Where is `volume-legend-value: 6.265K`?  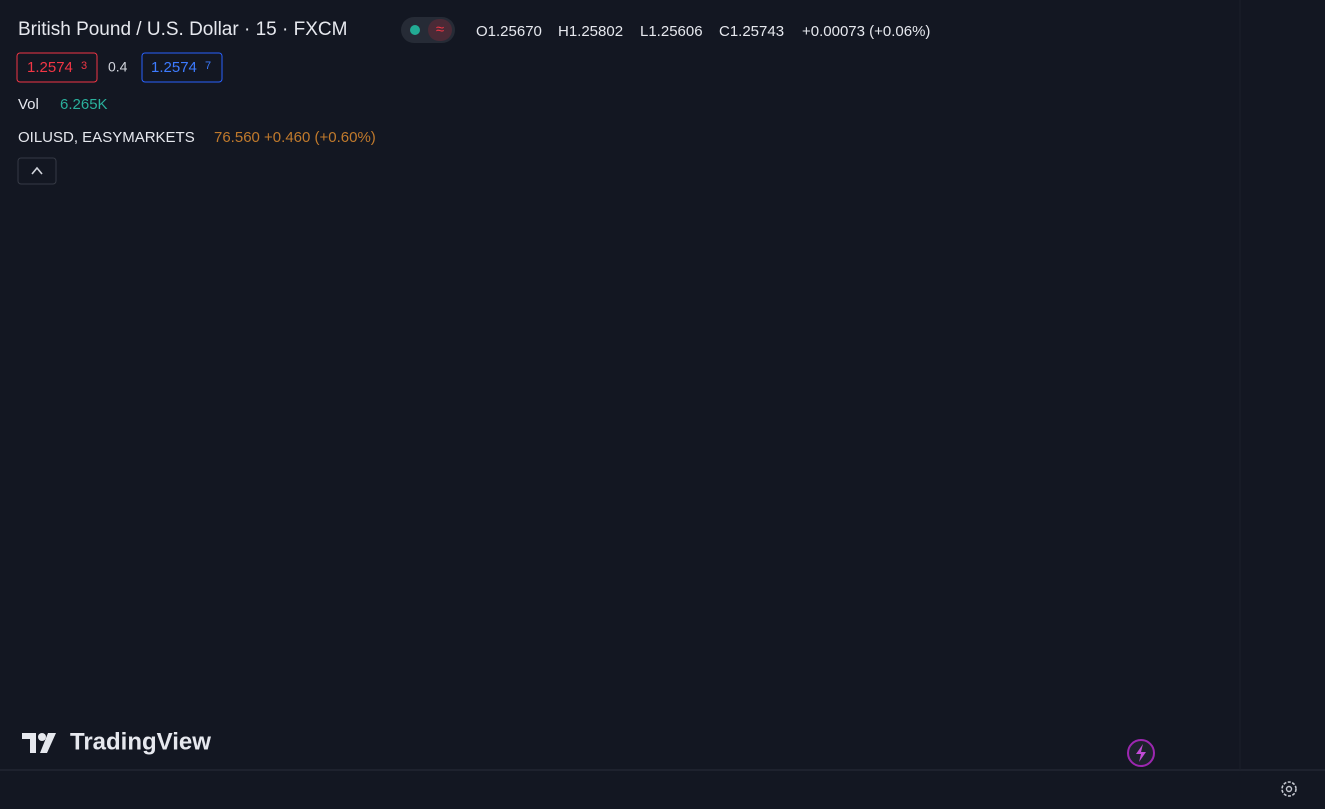 volume-legend-value: 6.265K is located at coordinates (84, 104).